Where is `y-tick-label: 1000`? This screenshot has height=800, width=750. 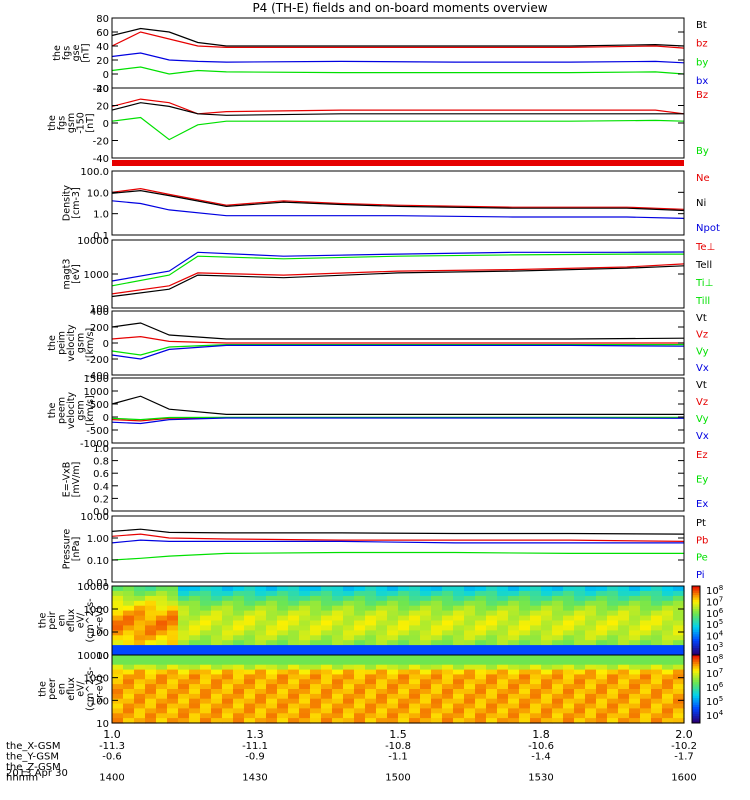 y-tick-label: 1000 is located at coordinates (96, 610).